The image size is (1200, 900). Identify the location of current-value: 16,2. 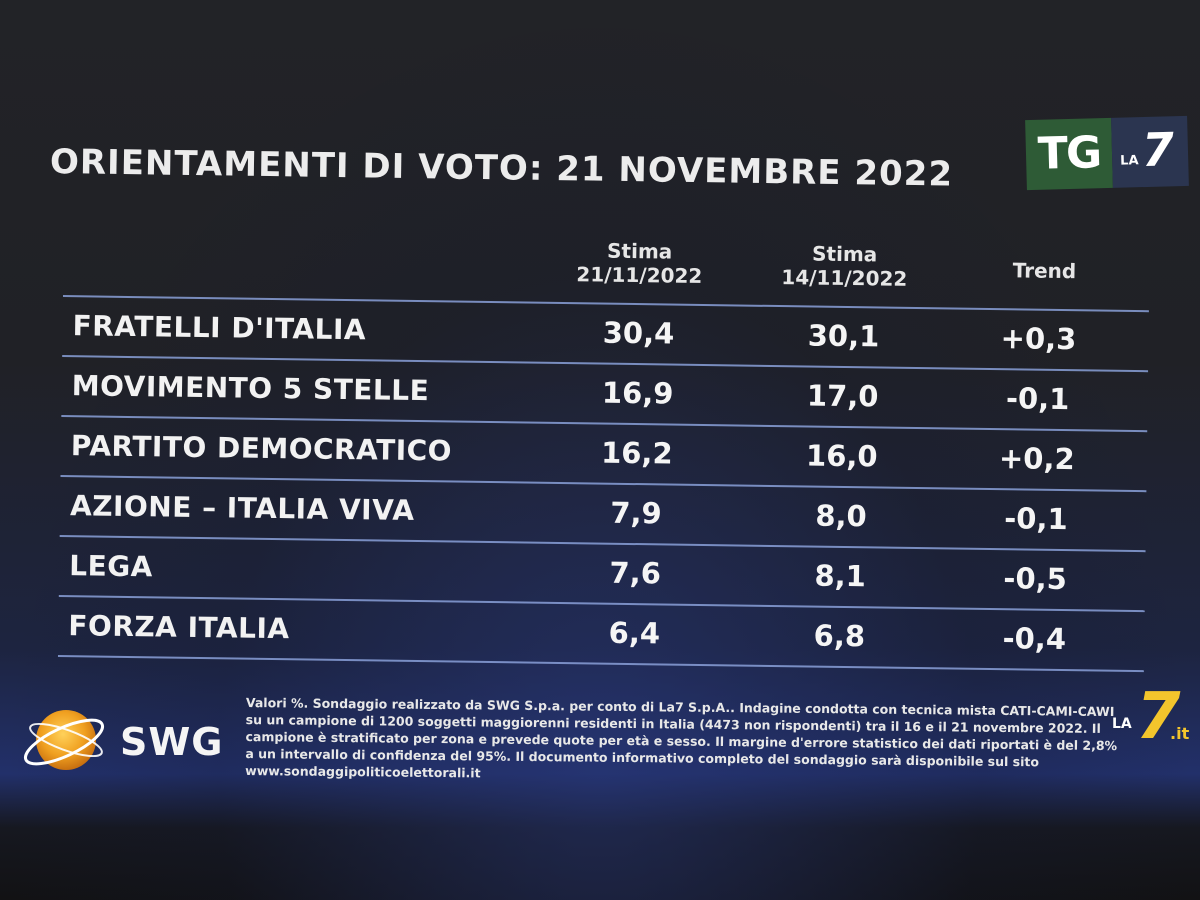
(636, 453).